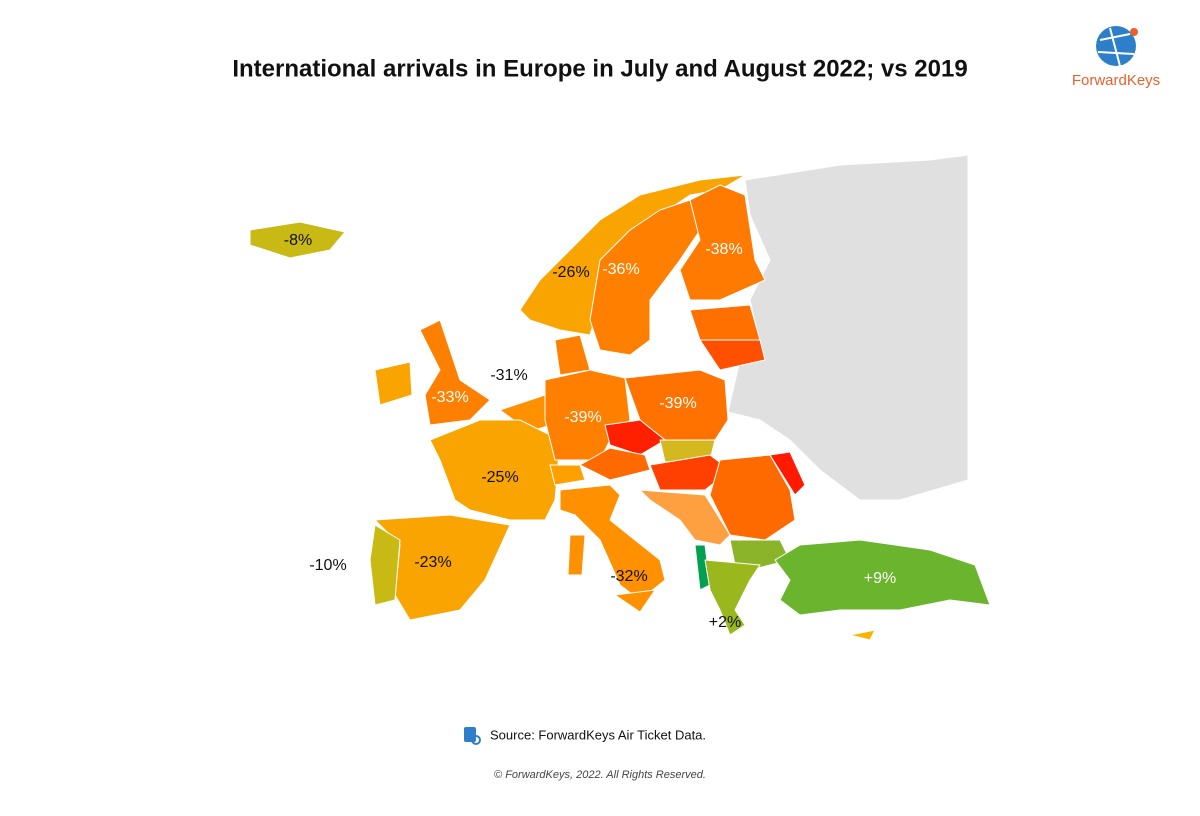 The height and width of the screenshot is (816, 1200). Describe the element at coordinates (1134, 32) in the screenshot. I see `logo-dot` at that location.